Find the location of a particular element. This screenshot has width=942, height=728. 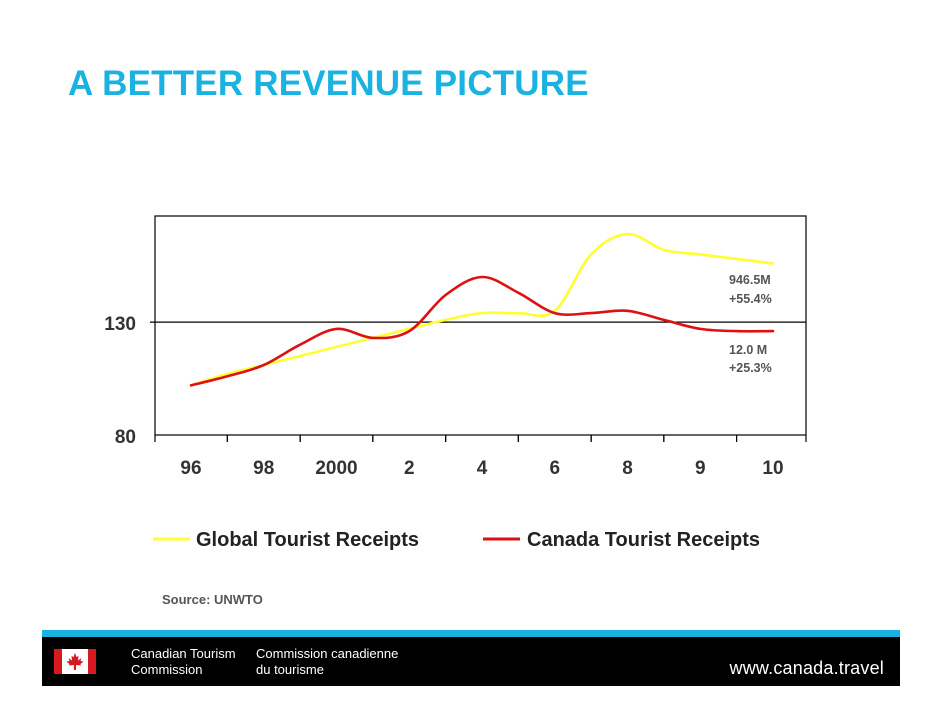

legend-label: Global Tourist Receipts is located at coordinates (307, 540).